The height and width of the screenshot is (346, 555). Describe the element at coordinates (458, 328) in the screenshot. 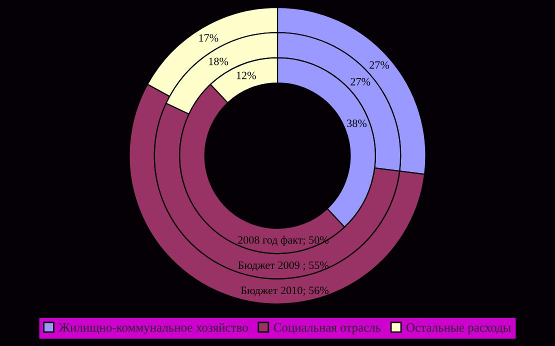

I see `legend-label: Остальные расходы` at that location.